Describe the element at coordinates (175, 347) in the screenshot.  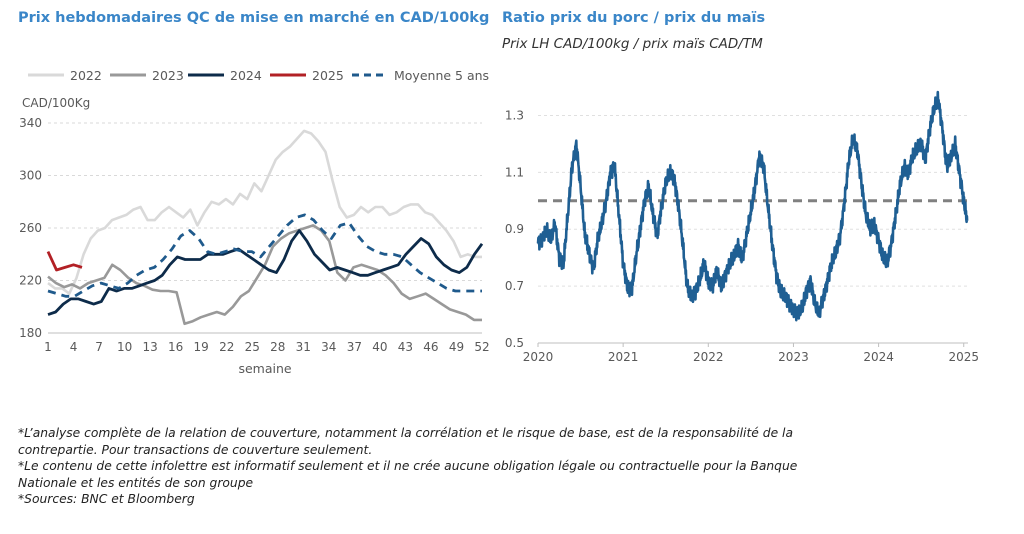
I see `left-x-tick-label: 16` at that location.